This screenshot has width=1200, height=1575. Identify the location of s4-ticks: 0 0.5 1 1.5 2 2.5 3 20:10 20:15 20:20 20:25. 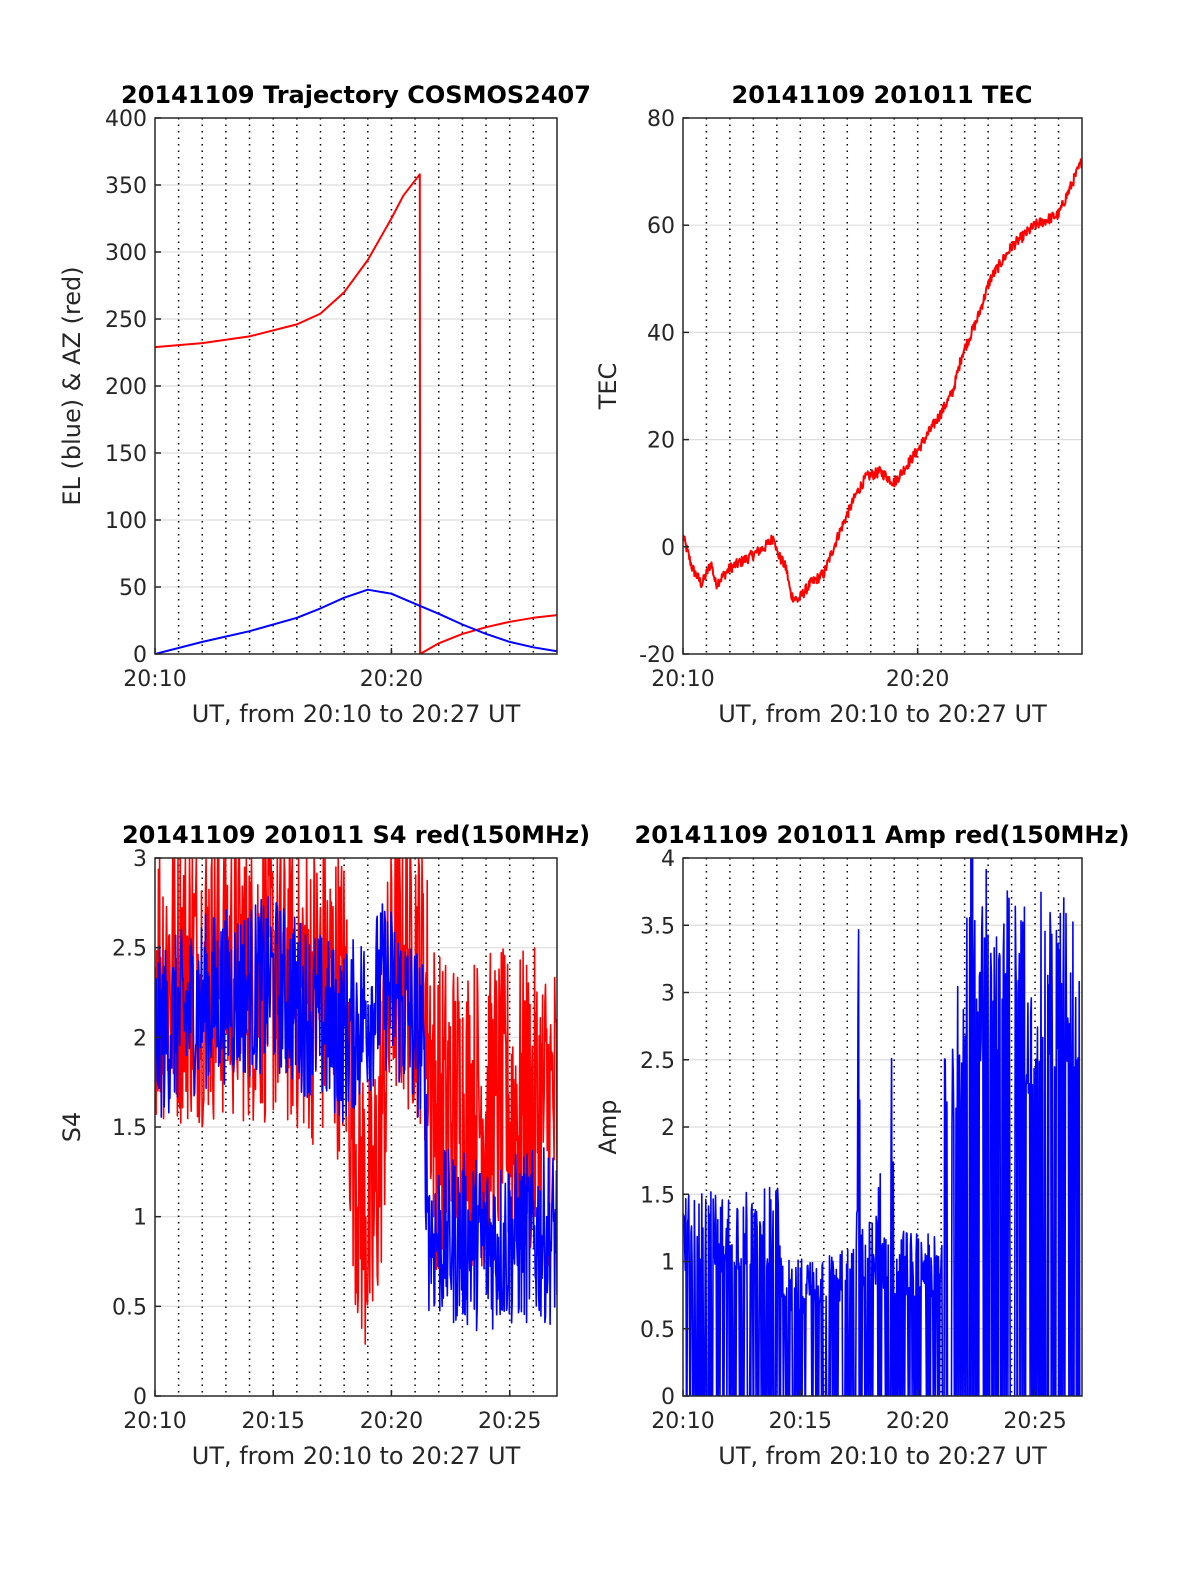
(326, 1140).